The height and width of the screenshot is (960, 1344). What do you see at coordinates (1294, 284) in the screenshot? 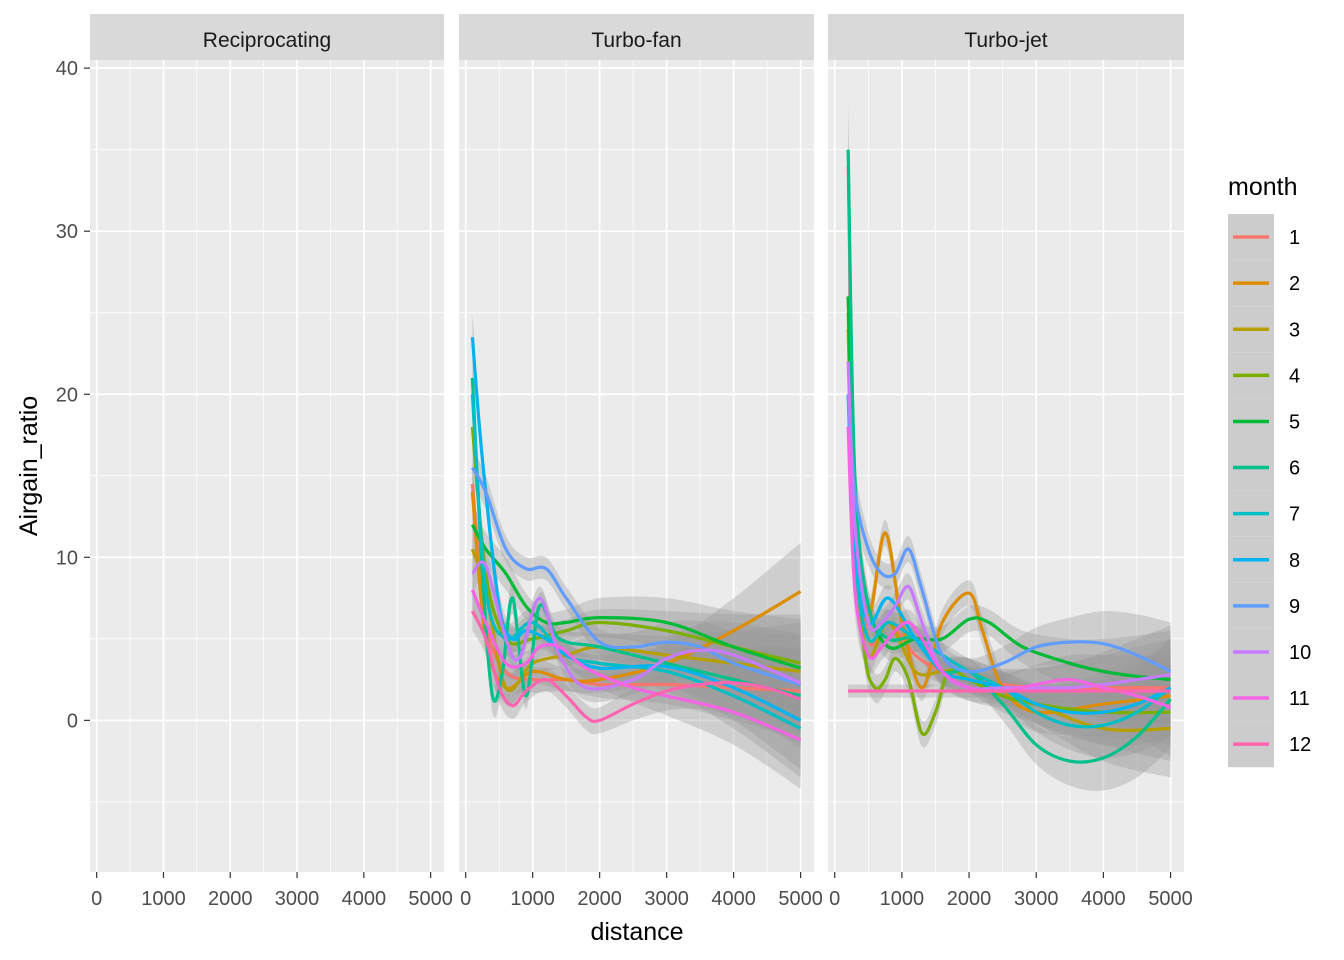
I see `legend-label: 2` at bounding box center [1294, 284].